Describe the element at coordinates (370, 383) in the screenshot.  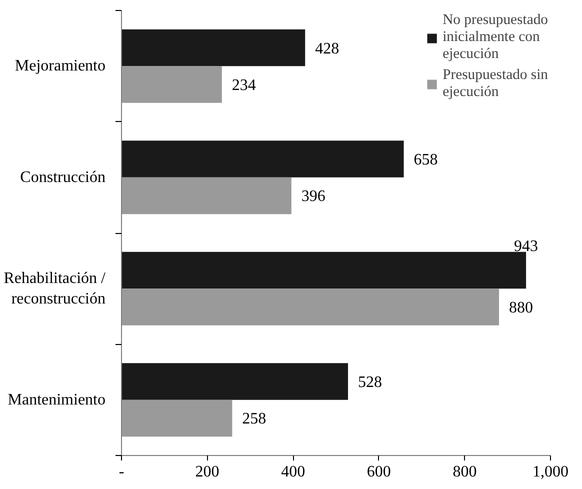
I see `data-label: 528` at that location.